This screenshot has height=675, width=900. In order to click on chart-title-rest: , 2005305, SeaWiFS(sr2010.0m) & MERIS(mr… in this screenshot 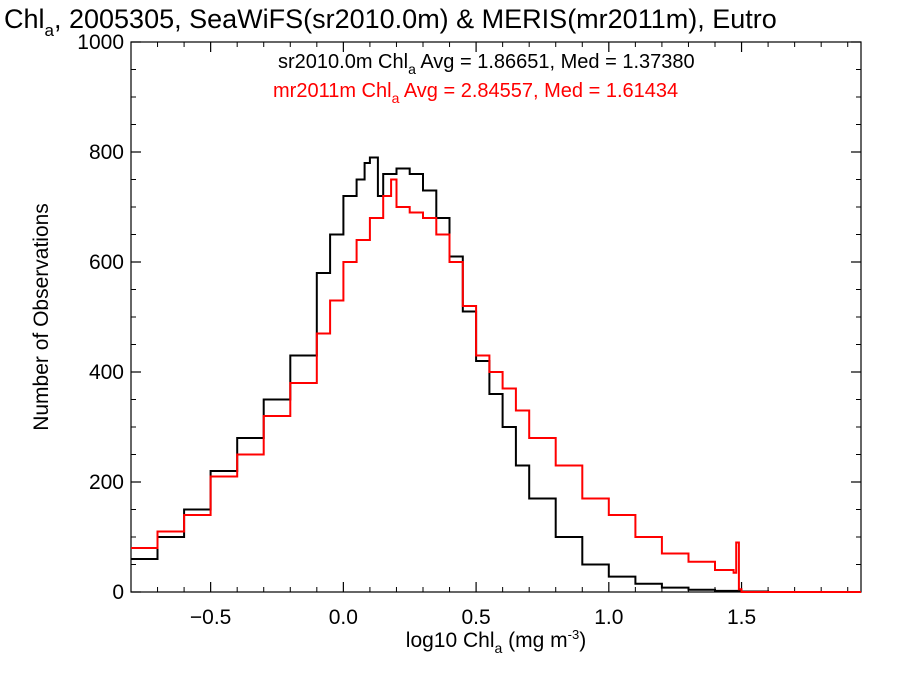, I will do `click(415, 19)`.